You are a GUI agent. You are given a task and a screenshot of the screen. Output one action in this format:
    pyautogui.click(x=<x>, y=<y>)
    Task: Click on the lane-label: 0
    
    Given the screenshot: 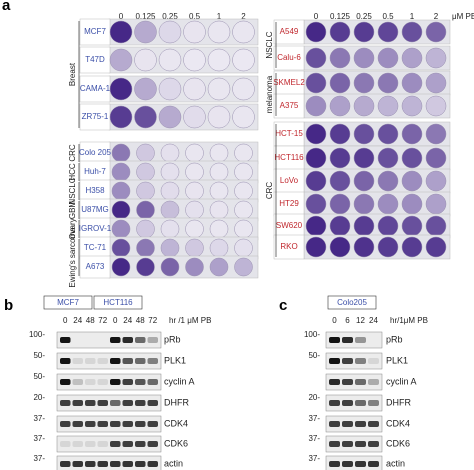 What is the action you would take?
    pyautogui.click(x=334, y=320)
    